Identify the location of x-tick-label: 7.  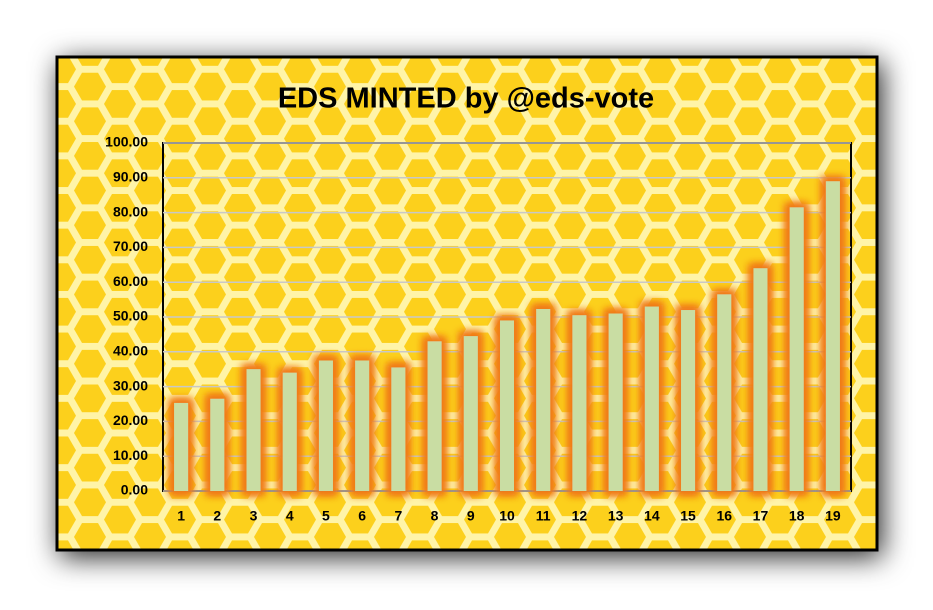
(398, 516).